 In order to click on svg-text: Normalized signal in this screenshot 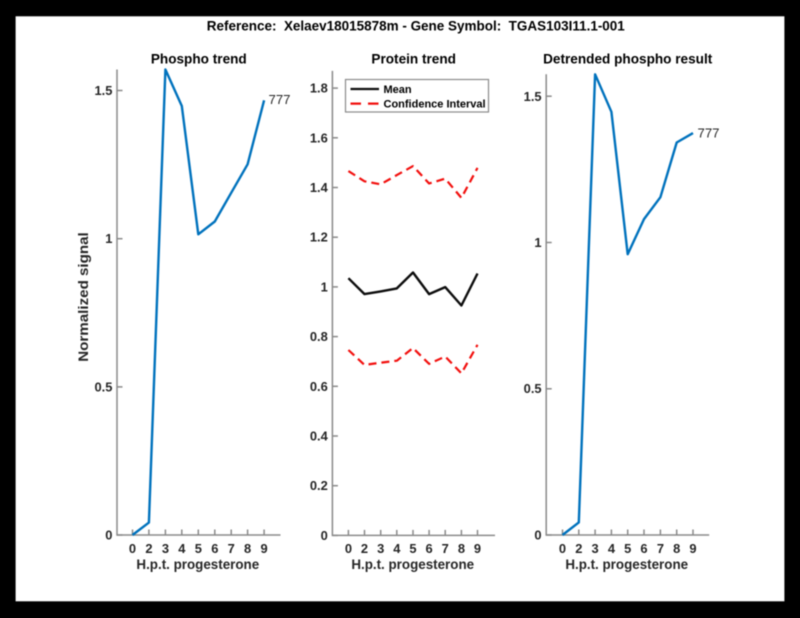, I will do `click(83, 297)`.